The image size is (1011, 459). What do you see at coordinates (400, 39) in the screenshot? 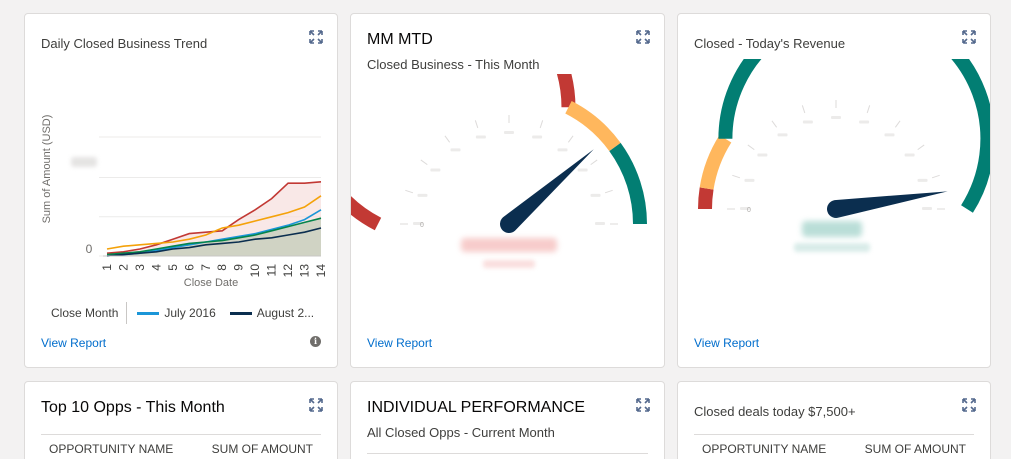
I see `card-title: MM MTD` at bounding box center [400, 39].